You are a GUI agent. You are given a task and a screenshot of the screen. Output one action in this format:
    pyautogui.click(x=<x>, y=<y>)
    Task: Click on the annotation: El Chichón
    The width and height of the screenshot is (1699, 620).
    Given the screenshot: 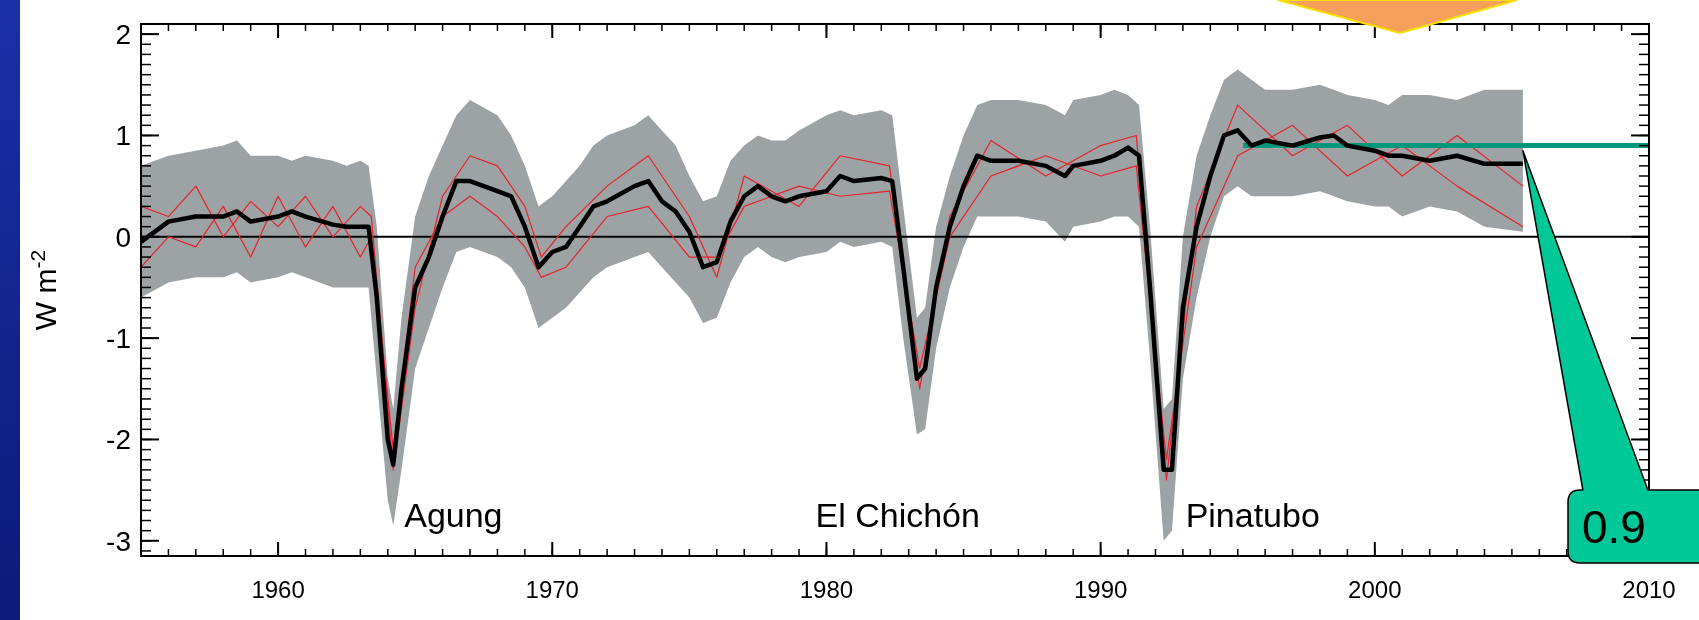 What is the action you would take?
    pyautogui.click(x=897, y=515)
    